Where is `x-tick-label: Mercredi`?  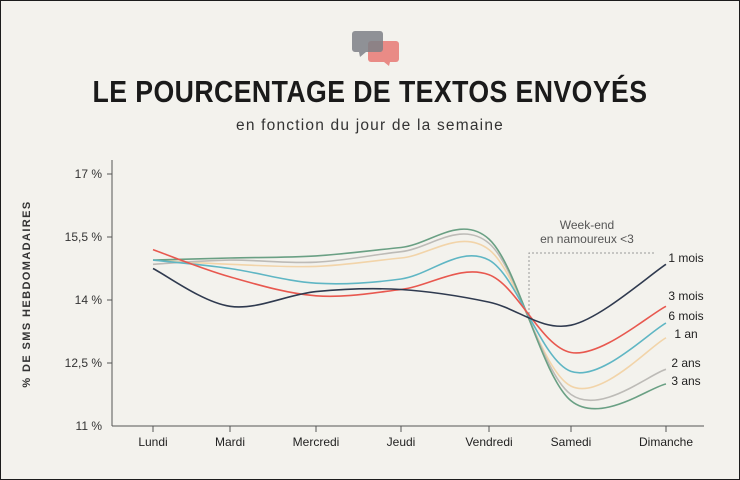 x-tick-label: Mercredi is located at coordinates (316, 442).